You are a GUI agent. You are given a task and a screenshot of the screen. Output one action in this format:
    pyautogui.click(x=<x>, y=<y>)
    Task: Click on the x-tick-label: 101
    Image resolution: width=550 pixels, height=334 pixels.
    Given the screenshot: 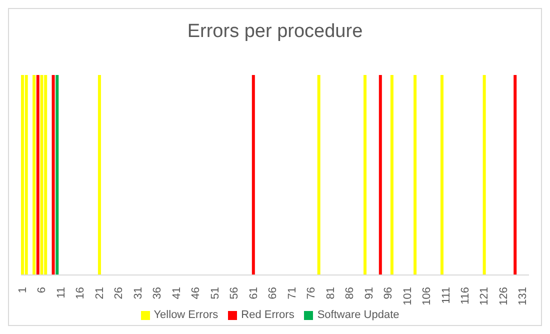 What is the action you would take?
    pyautogui.click(x=408, y=296)
    